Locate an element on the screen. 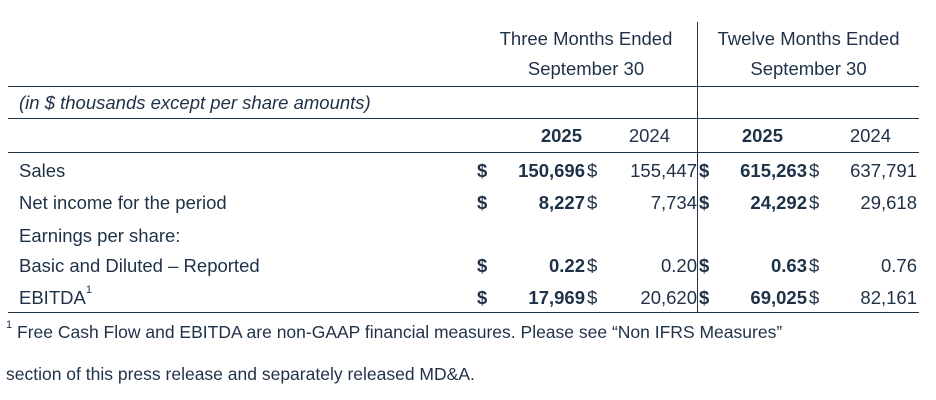 The width and height of the screenshot is (936, 400). footnote-marker: 1 is located at coordinates (88, 290).